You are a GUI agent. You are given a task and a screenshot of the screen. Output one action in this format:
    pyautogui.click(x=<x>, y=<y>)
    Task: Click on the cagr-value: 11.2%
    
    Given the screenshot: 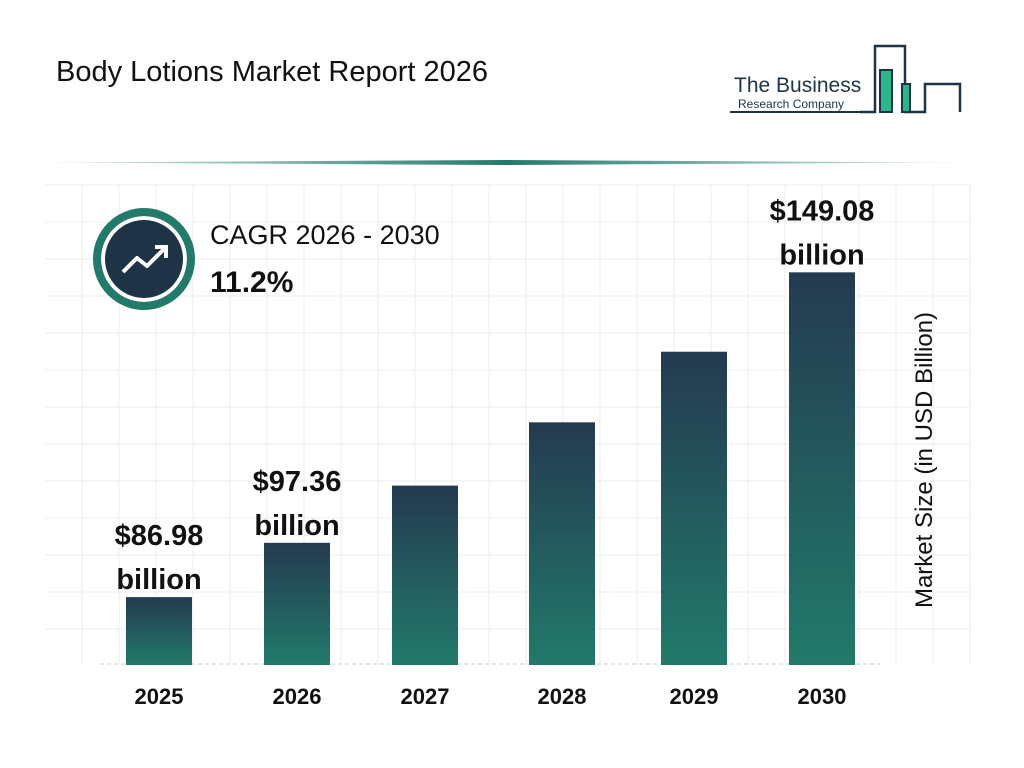 What is the action you would take?
    pyautogui.click(x=252, y=282)
    